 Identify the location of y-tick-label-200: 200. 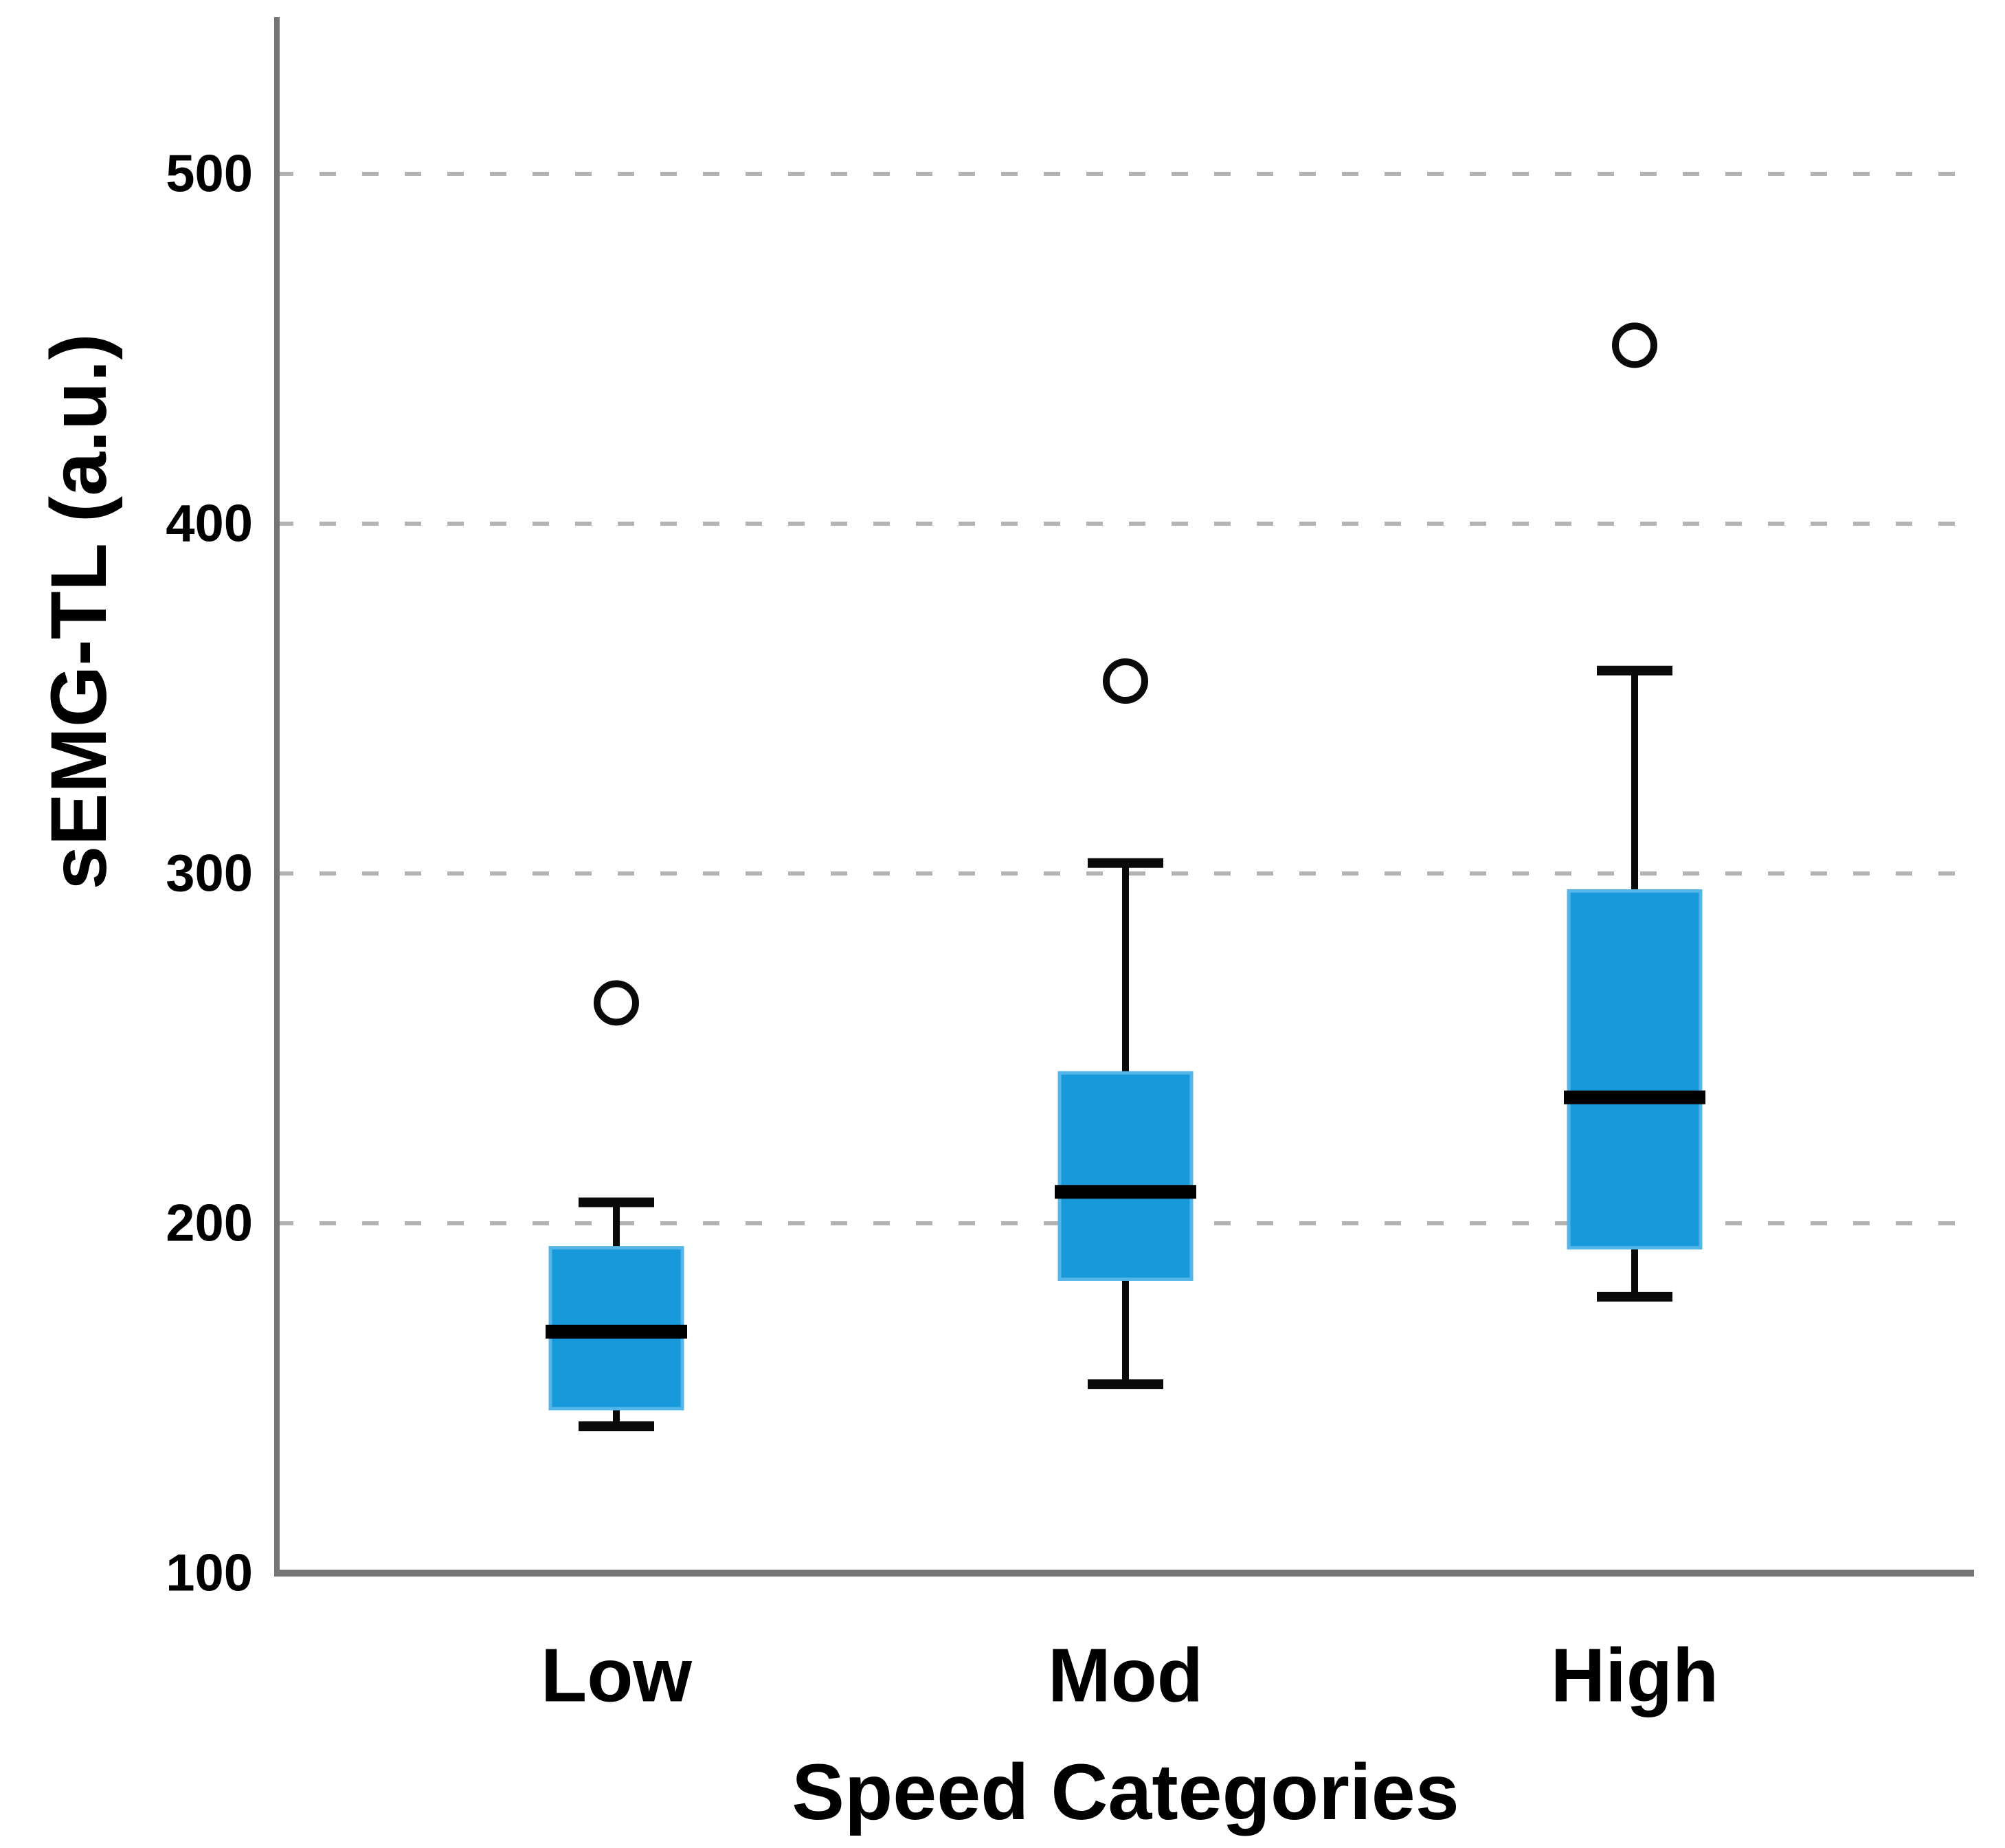
(209, 1223).